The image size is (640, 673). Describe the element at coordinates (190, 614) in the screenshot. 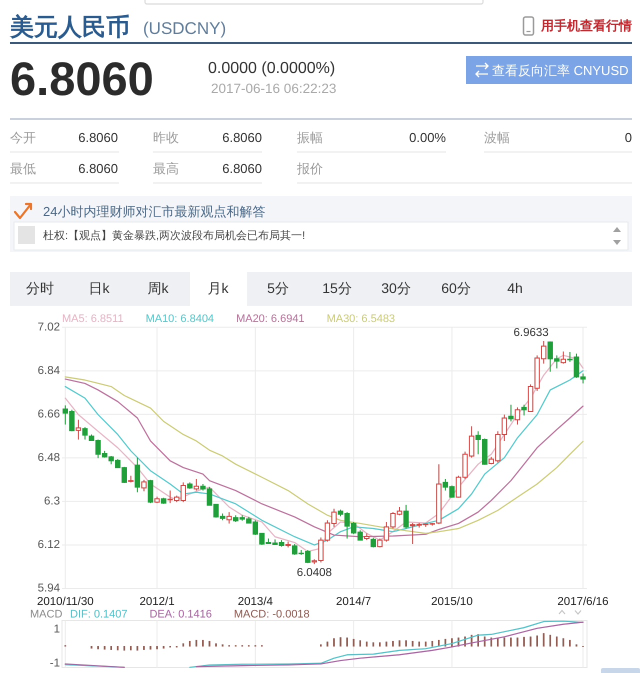

I see `legend: DIF: 0.1407 DEA: 0.1416 MACD: -0.0018` at that location.